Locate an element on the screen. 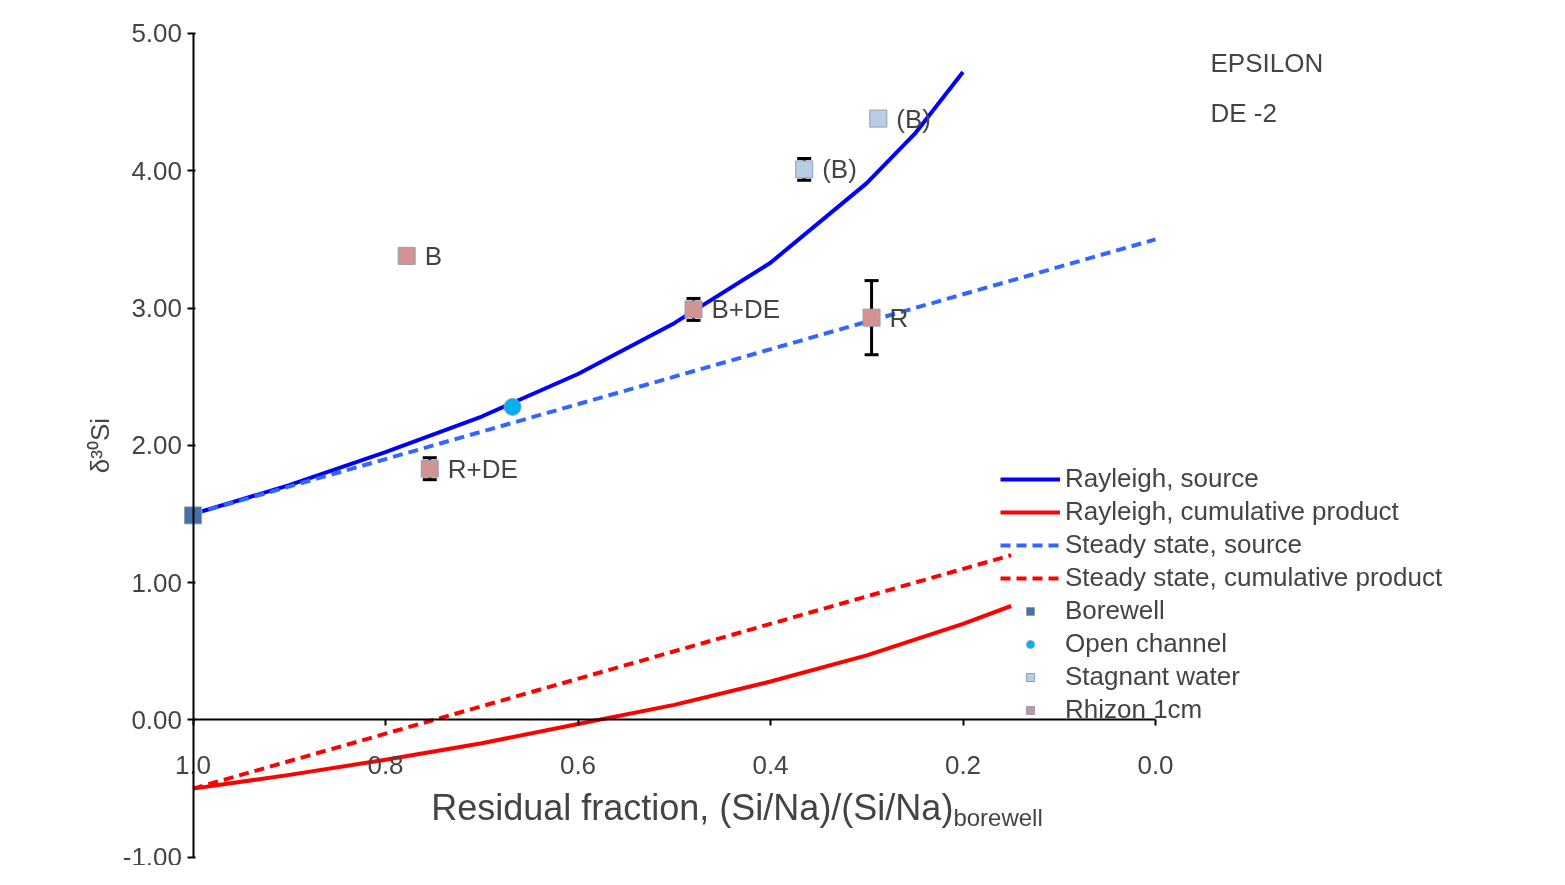  y-tick-label: 3.00 is located at coordinates (157, 308).